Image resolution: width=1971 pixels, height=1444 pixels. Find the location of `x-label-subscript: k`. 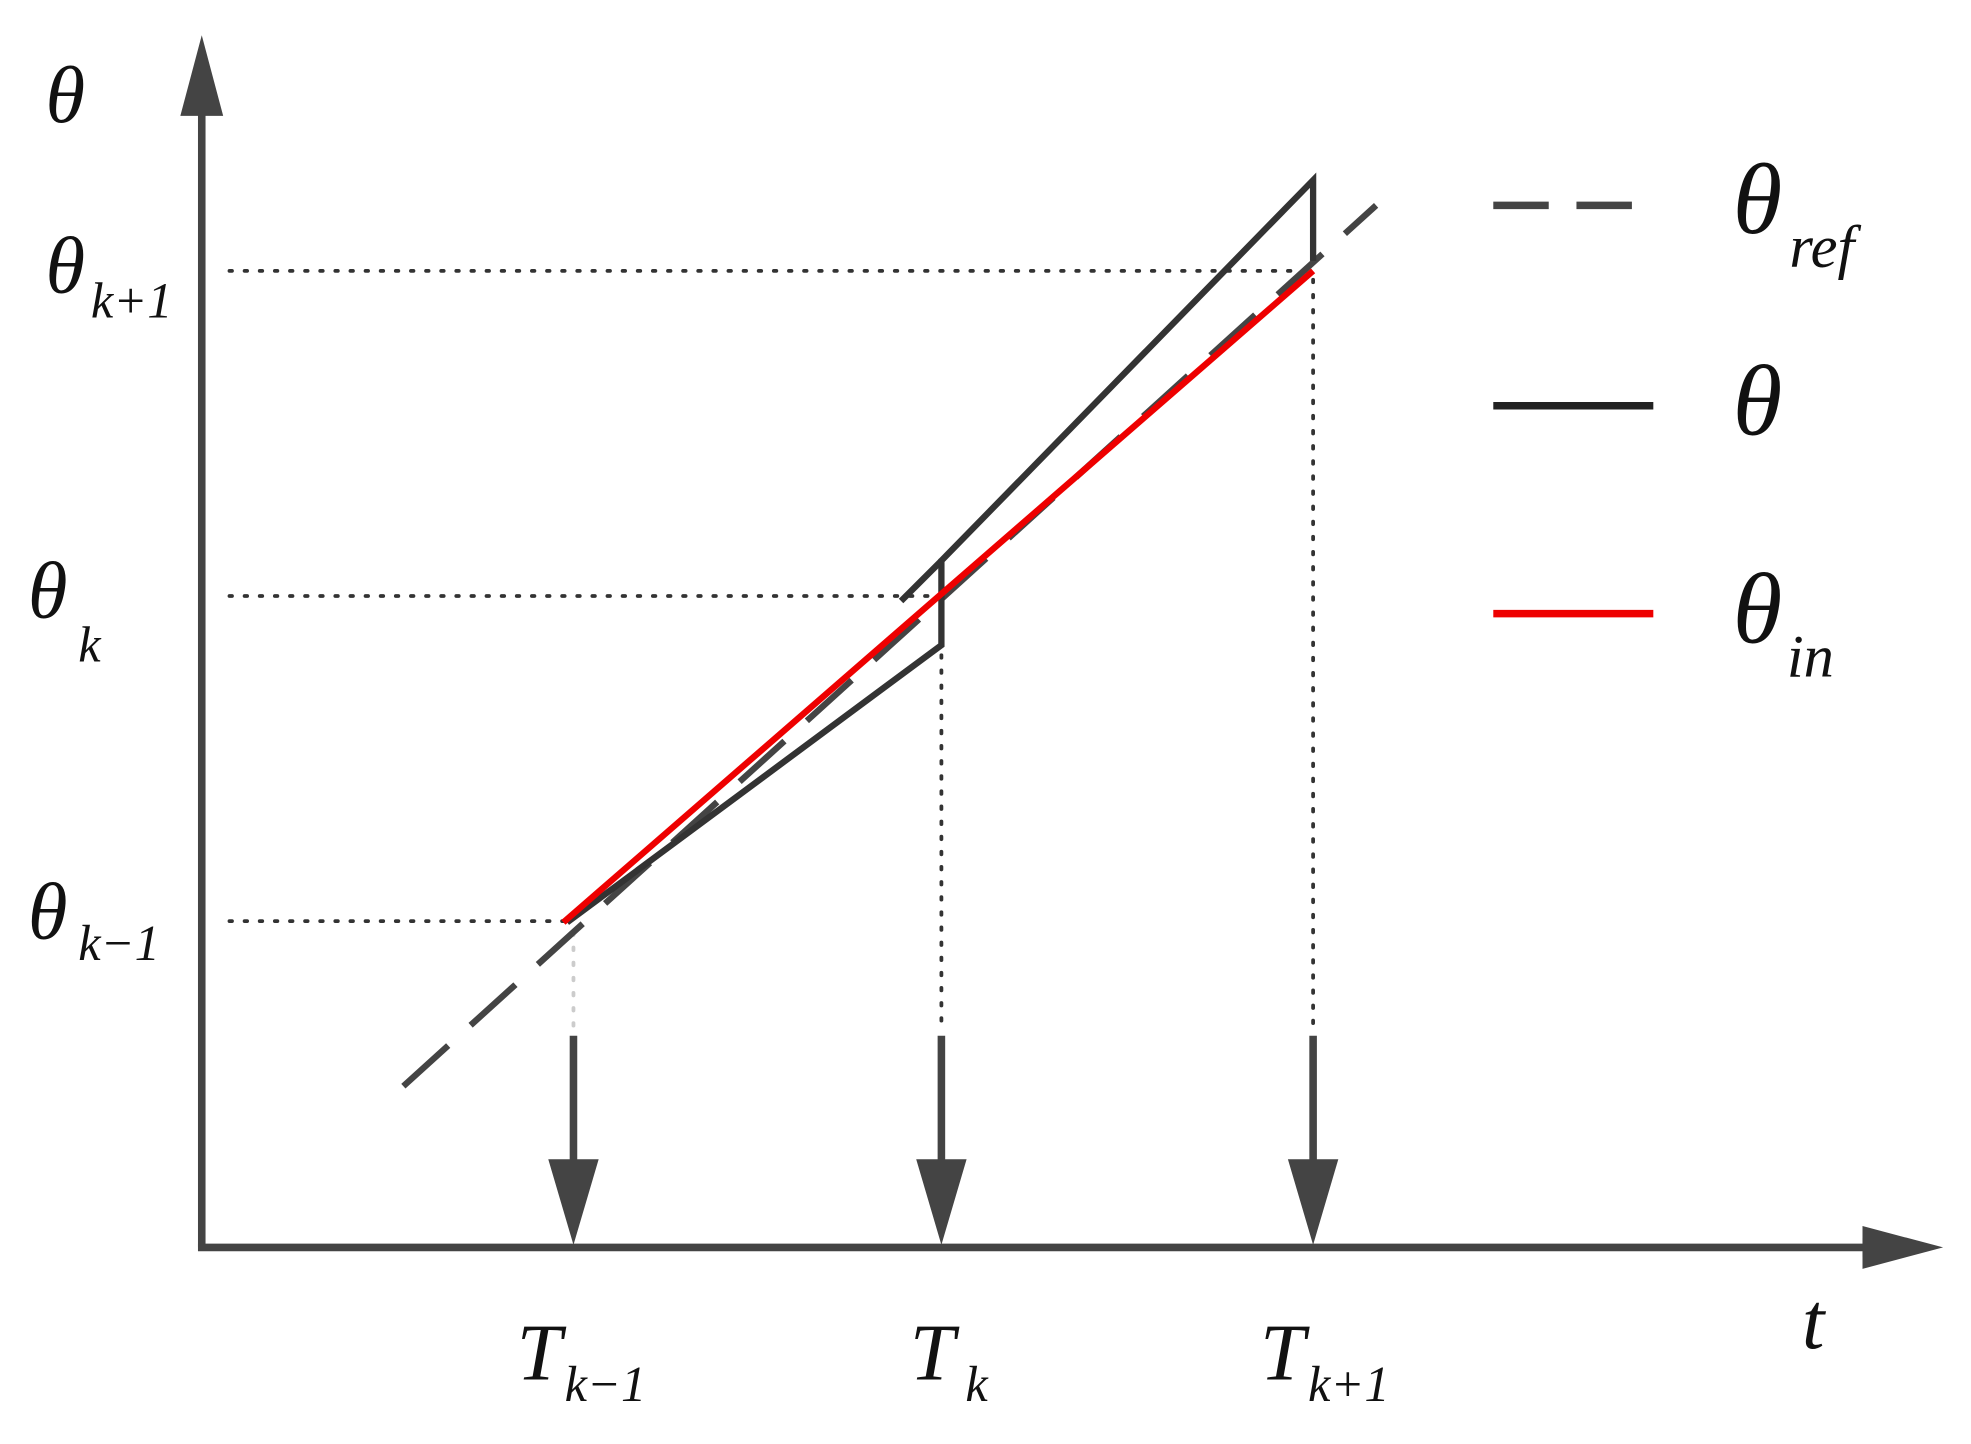

x-label-subscript: k is located at coordinates (977, 1384).